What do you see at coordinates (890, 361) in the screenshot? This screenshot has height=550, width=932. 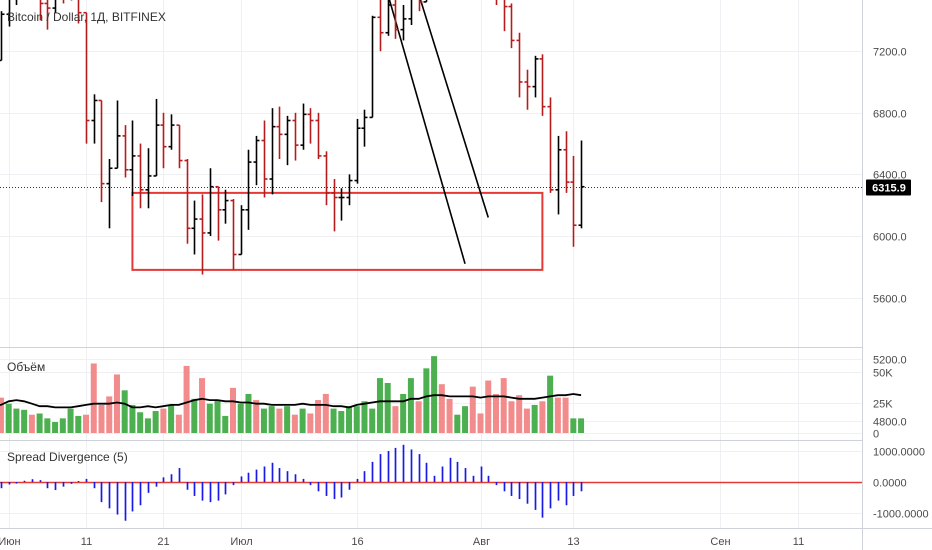 I see `price-tick-label: 5200.0` at bounding box center [890, 361].